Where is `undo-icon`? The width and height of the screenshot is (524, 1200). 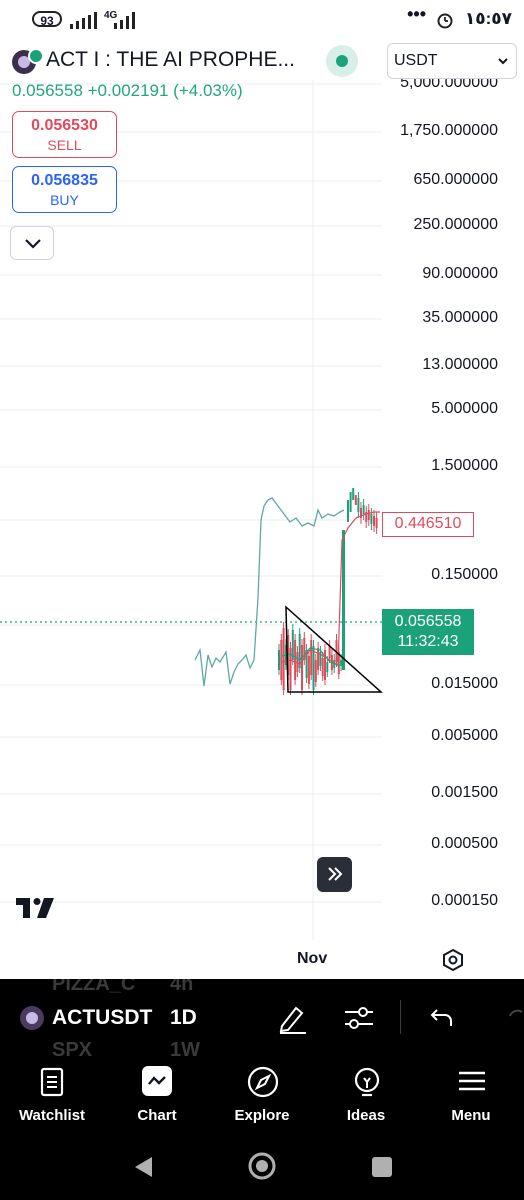
undo-icon is located at coordinates (442, 1018).